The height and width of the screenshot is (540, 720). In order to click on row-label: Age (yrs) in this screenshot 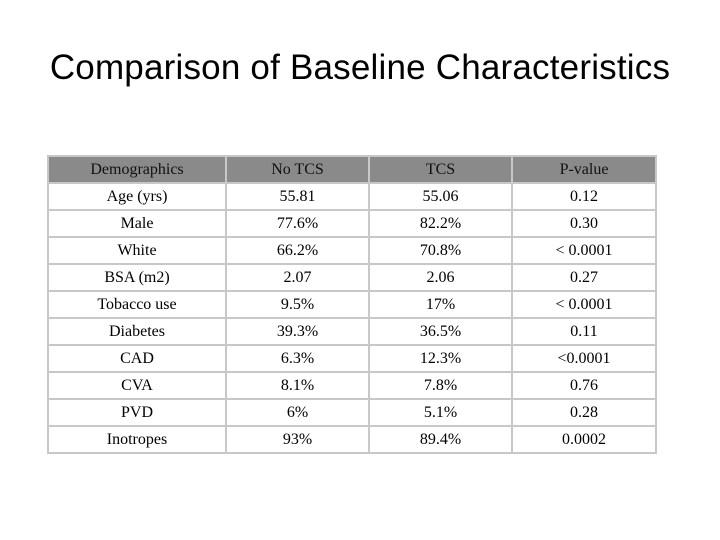, I will do `click(137, 196)`.